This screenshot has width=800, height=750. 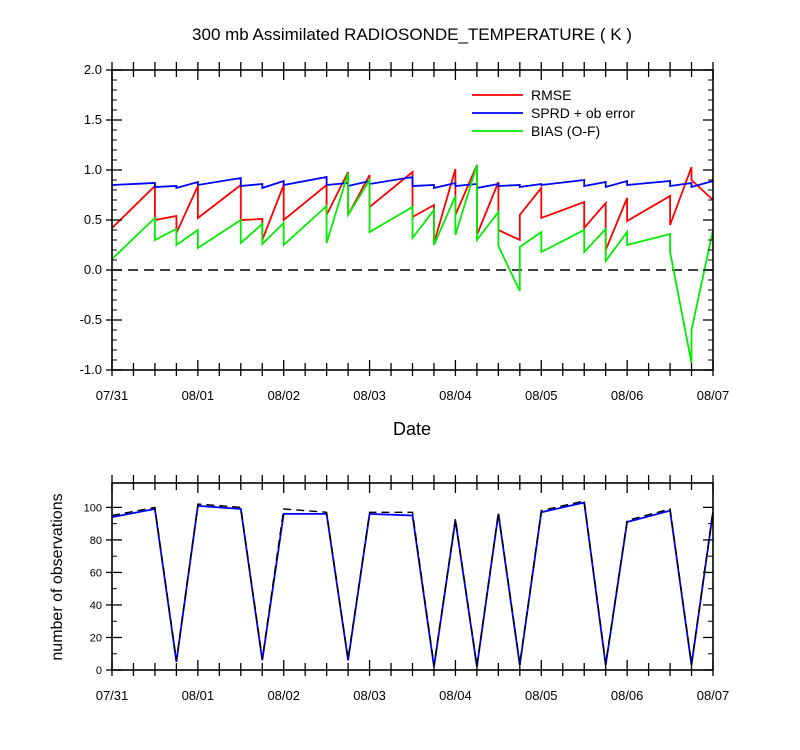 I want to click on y-tick-label: 0, so click(x=99, y=671).